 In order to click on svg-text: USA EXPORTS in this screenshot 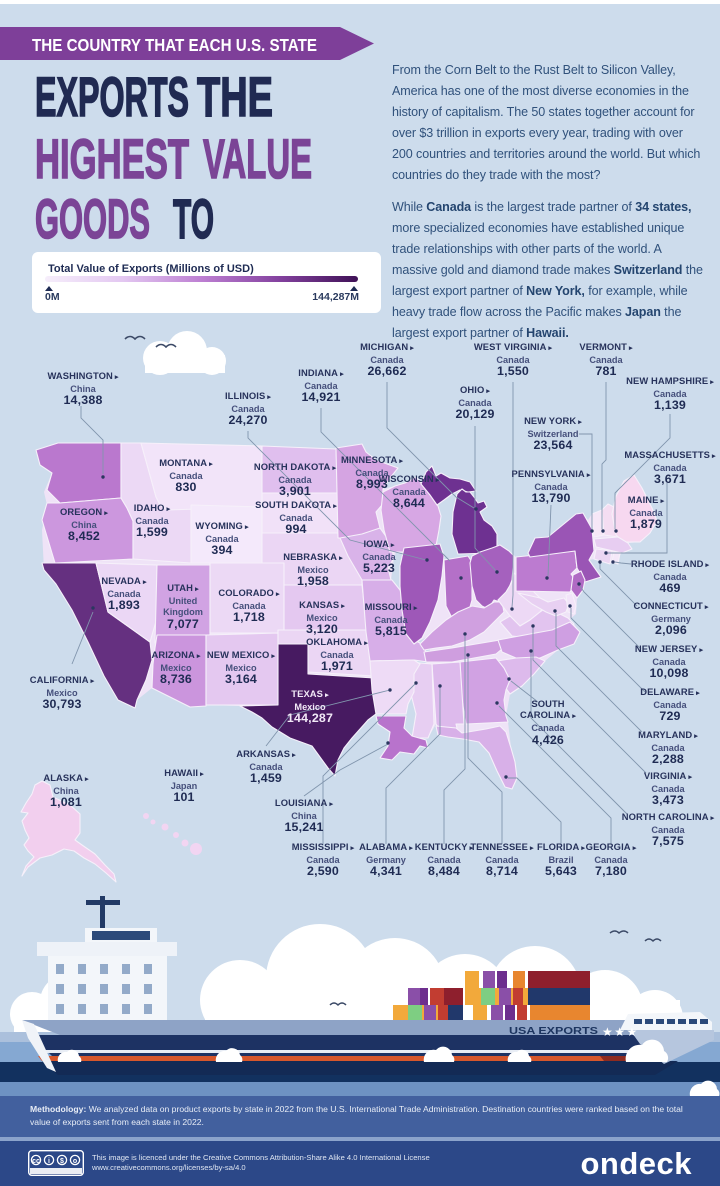, I will do `click(553, 1031)`.